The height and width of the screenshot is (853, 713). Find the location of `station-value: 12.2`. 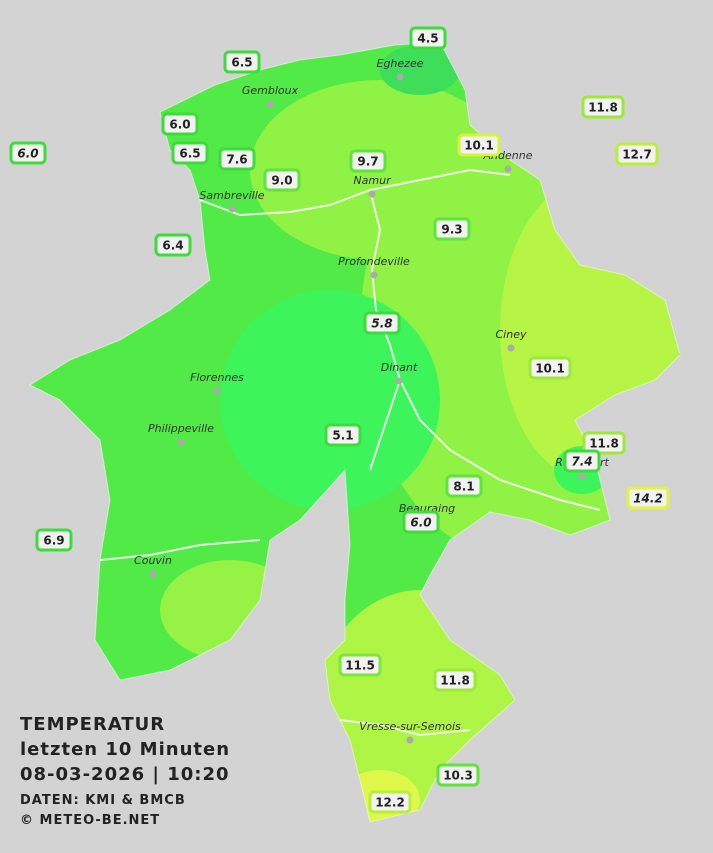

station-value: 12.2 is located at coordinates (390, 803).